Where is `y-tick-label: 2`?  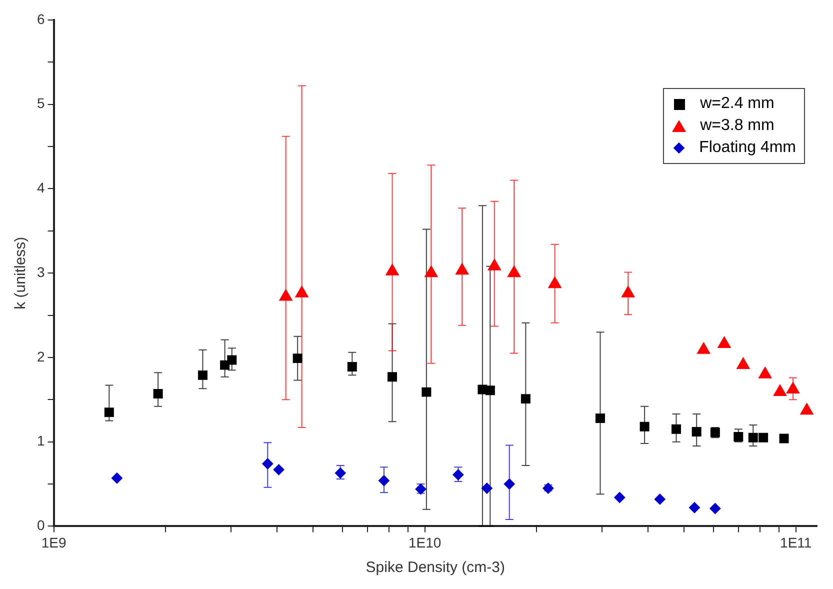
y-tick-label: 2 is located at coordinates (40, 356).